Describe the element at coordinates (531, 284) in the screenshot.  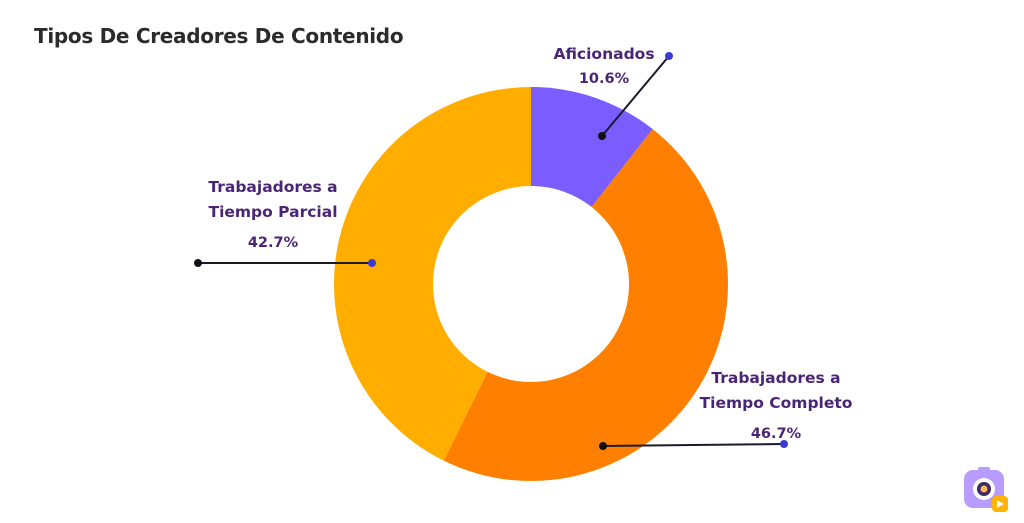
I see `donut-hole` at that location.